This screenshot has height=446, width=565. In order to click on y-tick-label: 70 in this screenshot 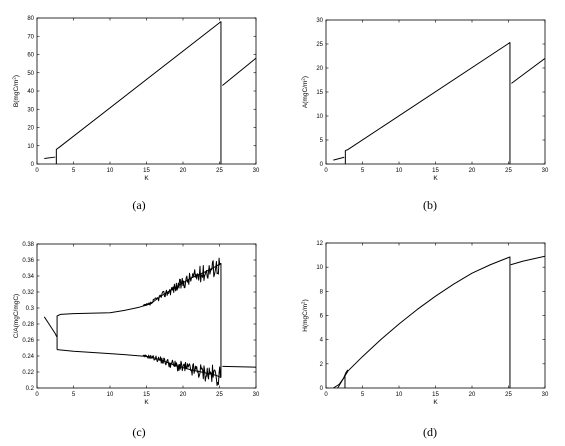, I will do `click(30, 37)`.